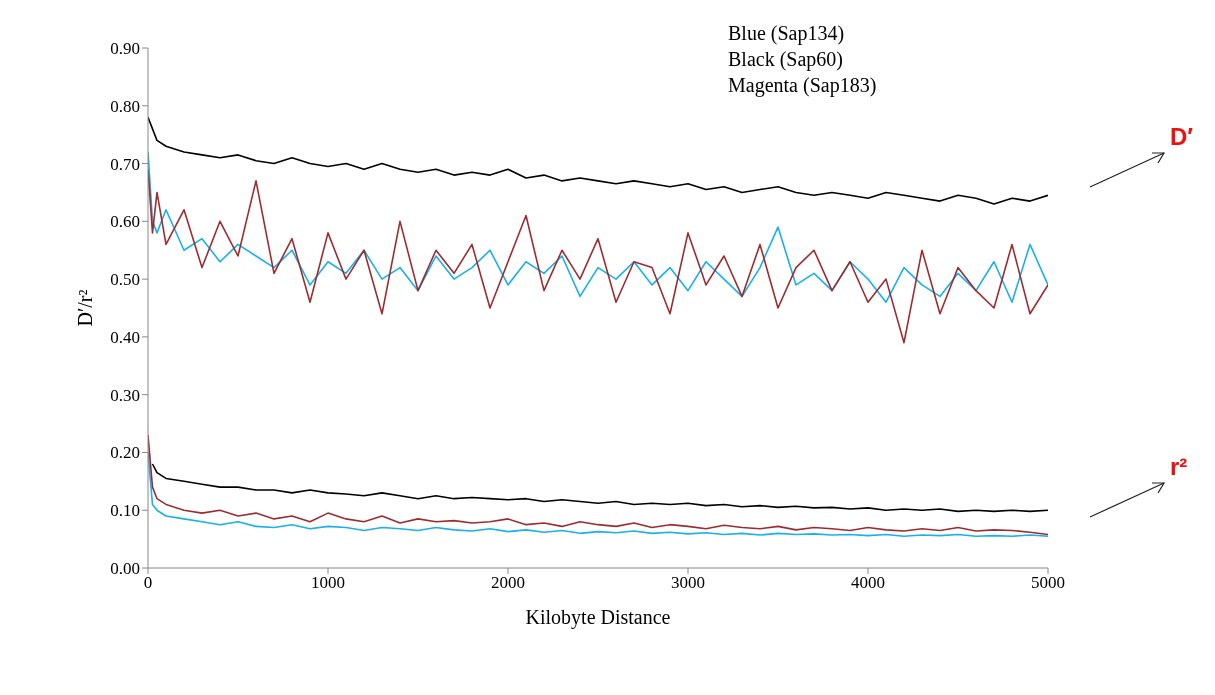  What do you see at coordinates (125, 453) in the screenshot?
I see `y-tick-label: 0.20` at bounding box center [125, 453].